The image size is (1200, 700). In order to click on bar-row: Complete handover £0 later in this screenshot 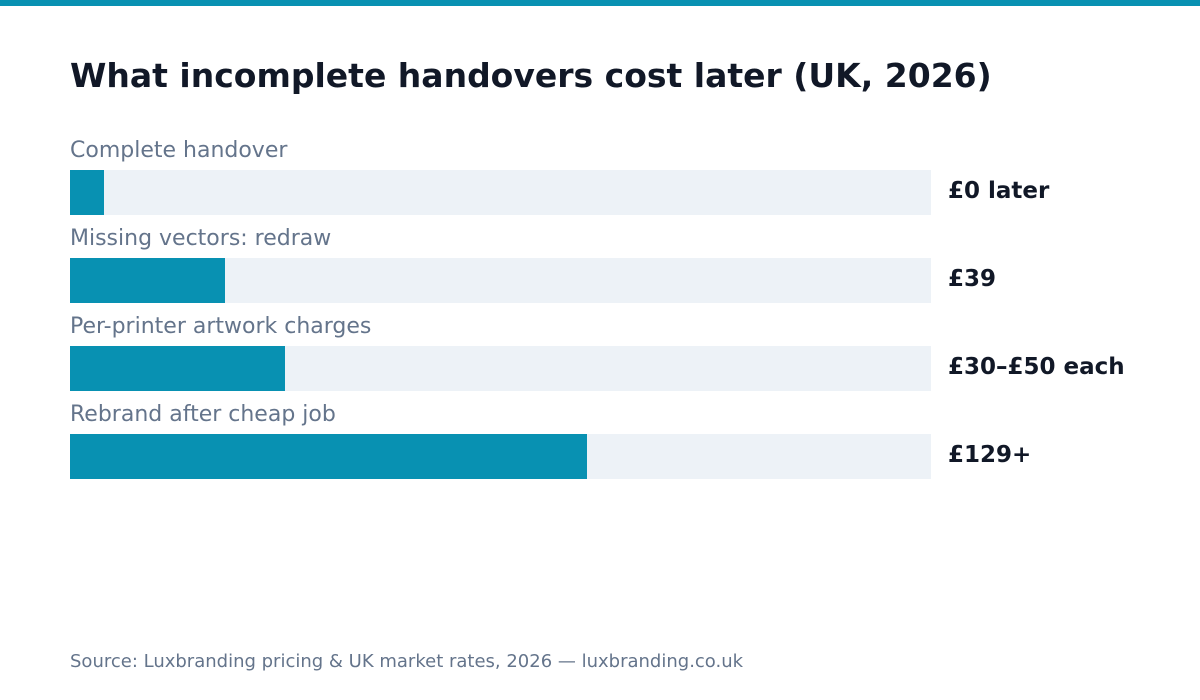, I will do `click(600, 182)`.